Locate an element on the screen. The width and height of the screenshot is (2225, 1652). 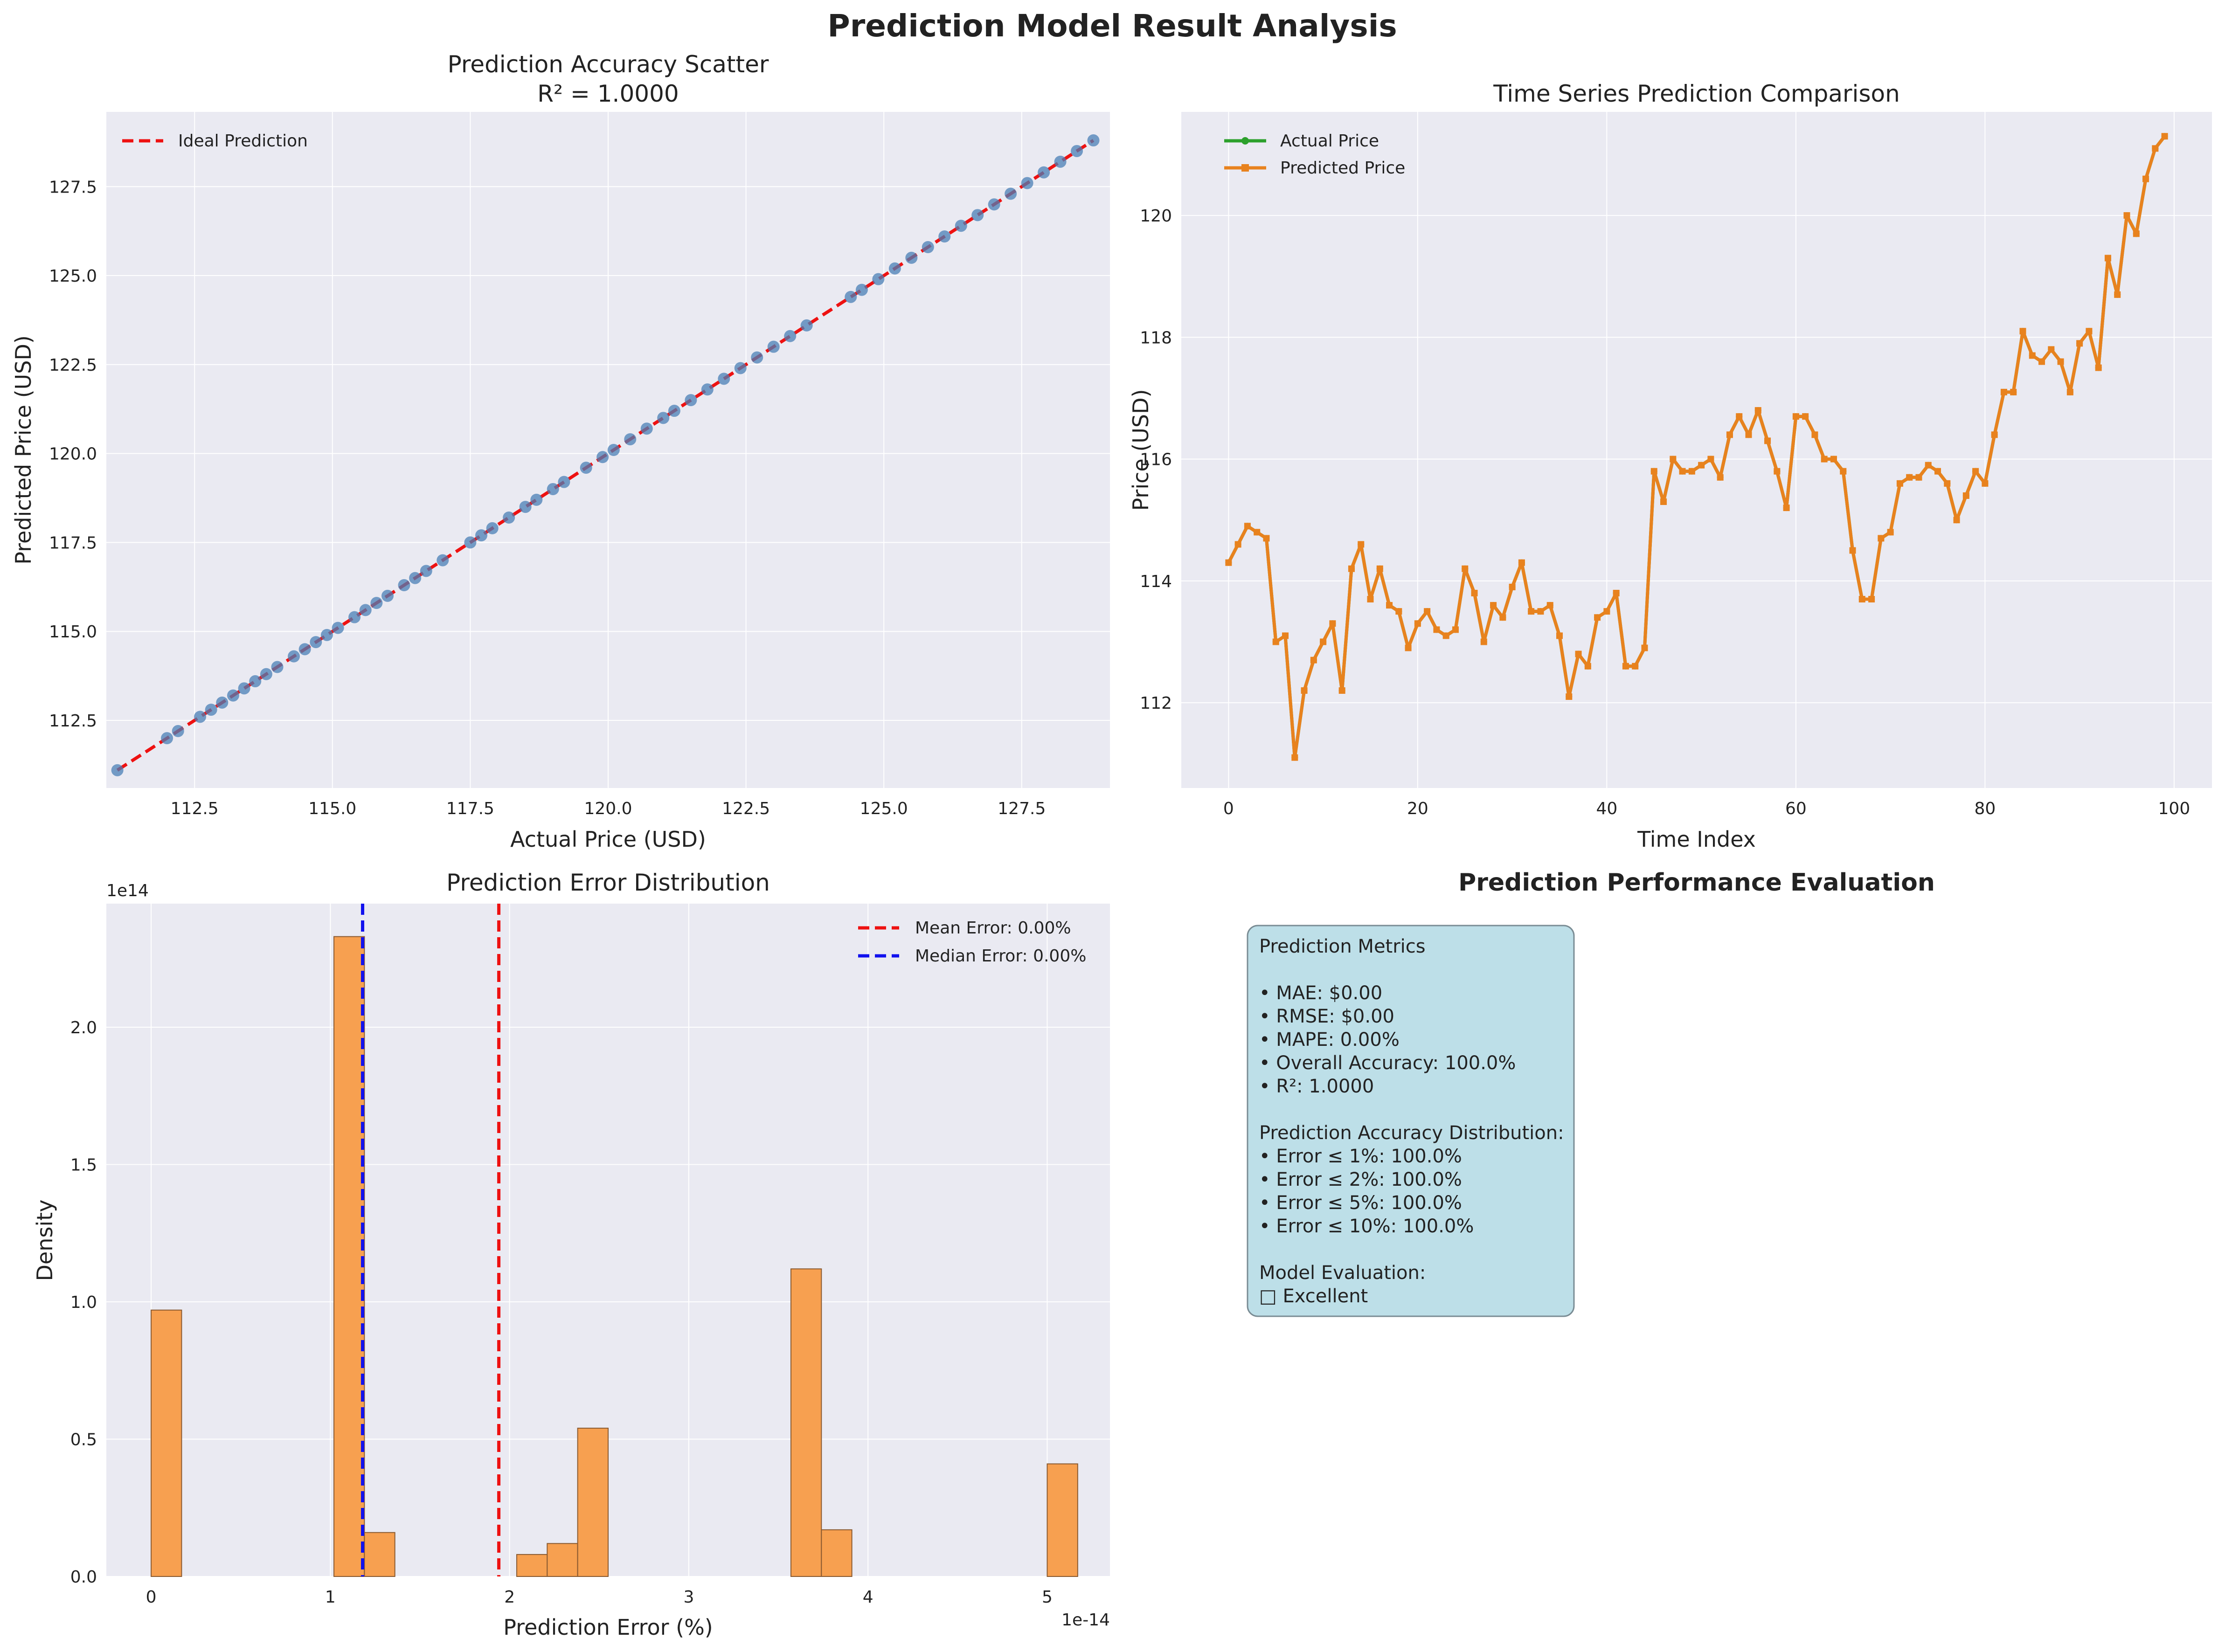
scatter-x-label: Actual Price (USD) is located at coordinates (608, 839).